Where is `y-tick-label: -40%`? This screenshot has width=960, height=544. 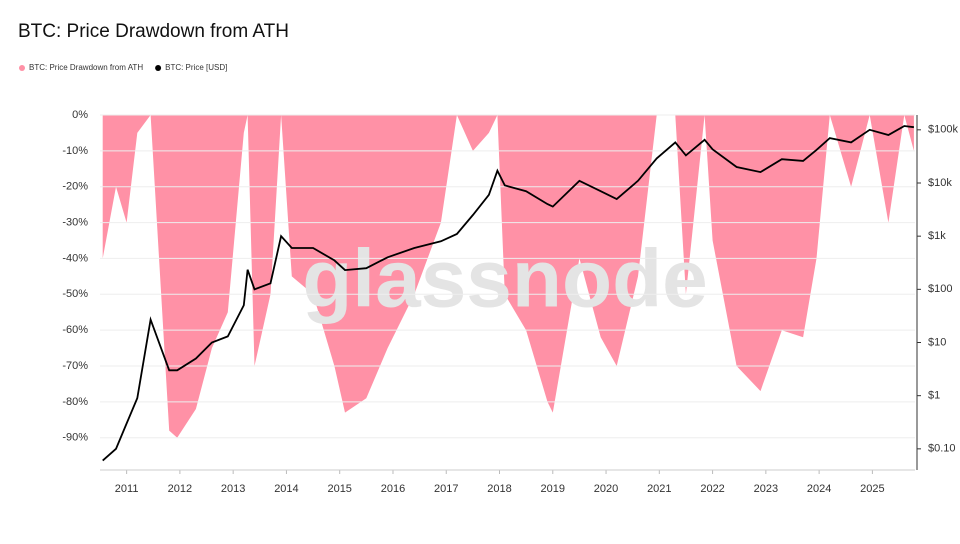 y-tick-label: -40% is located at coordinates (75, 258).